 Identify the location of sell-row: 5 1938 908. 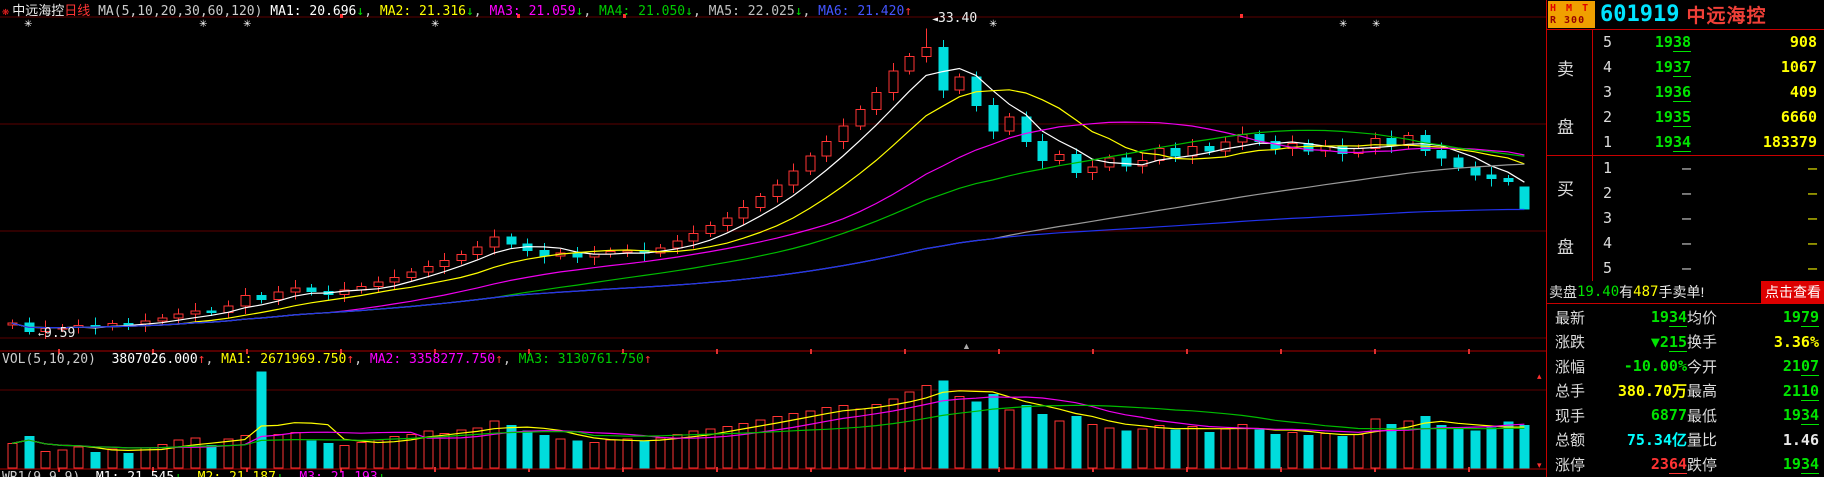
(1708, 41).